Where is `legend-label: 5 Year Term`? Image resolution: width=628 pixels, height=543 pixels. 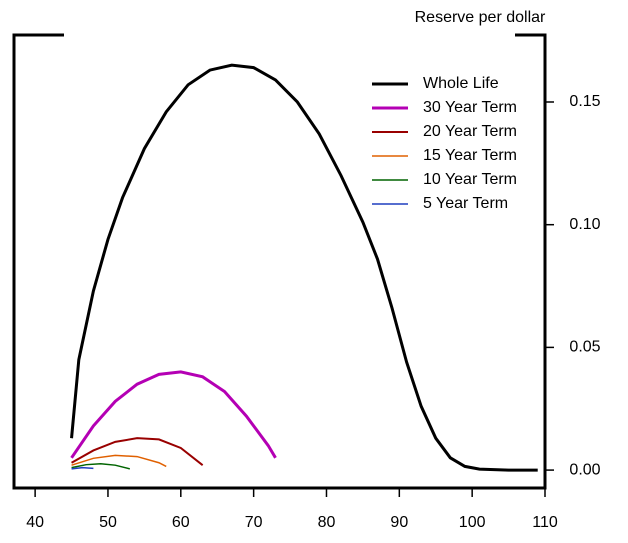 legend-label: 5 Year Term is located at coordinates (465, 203).